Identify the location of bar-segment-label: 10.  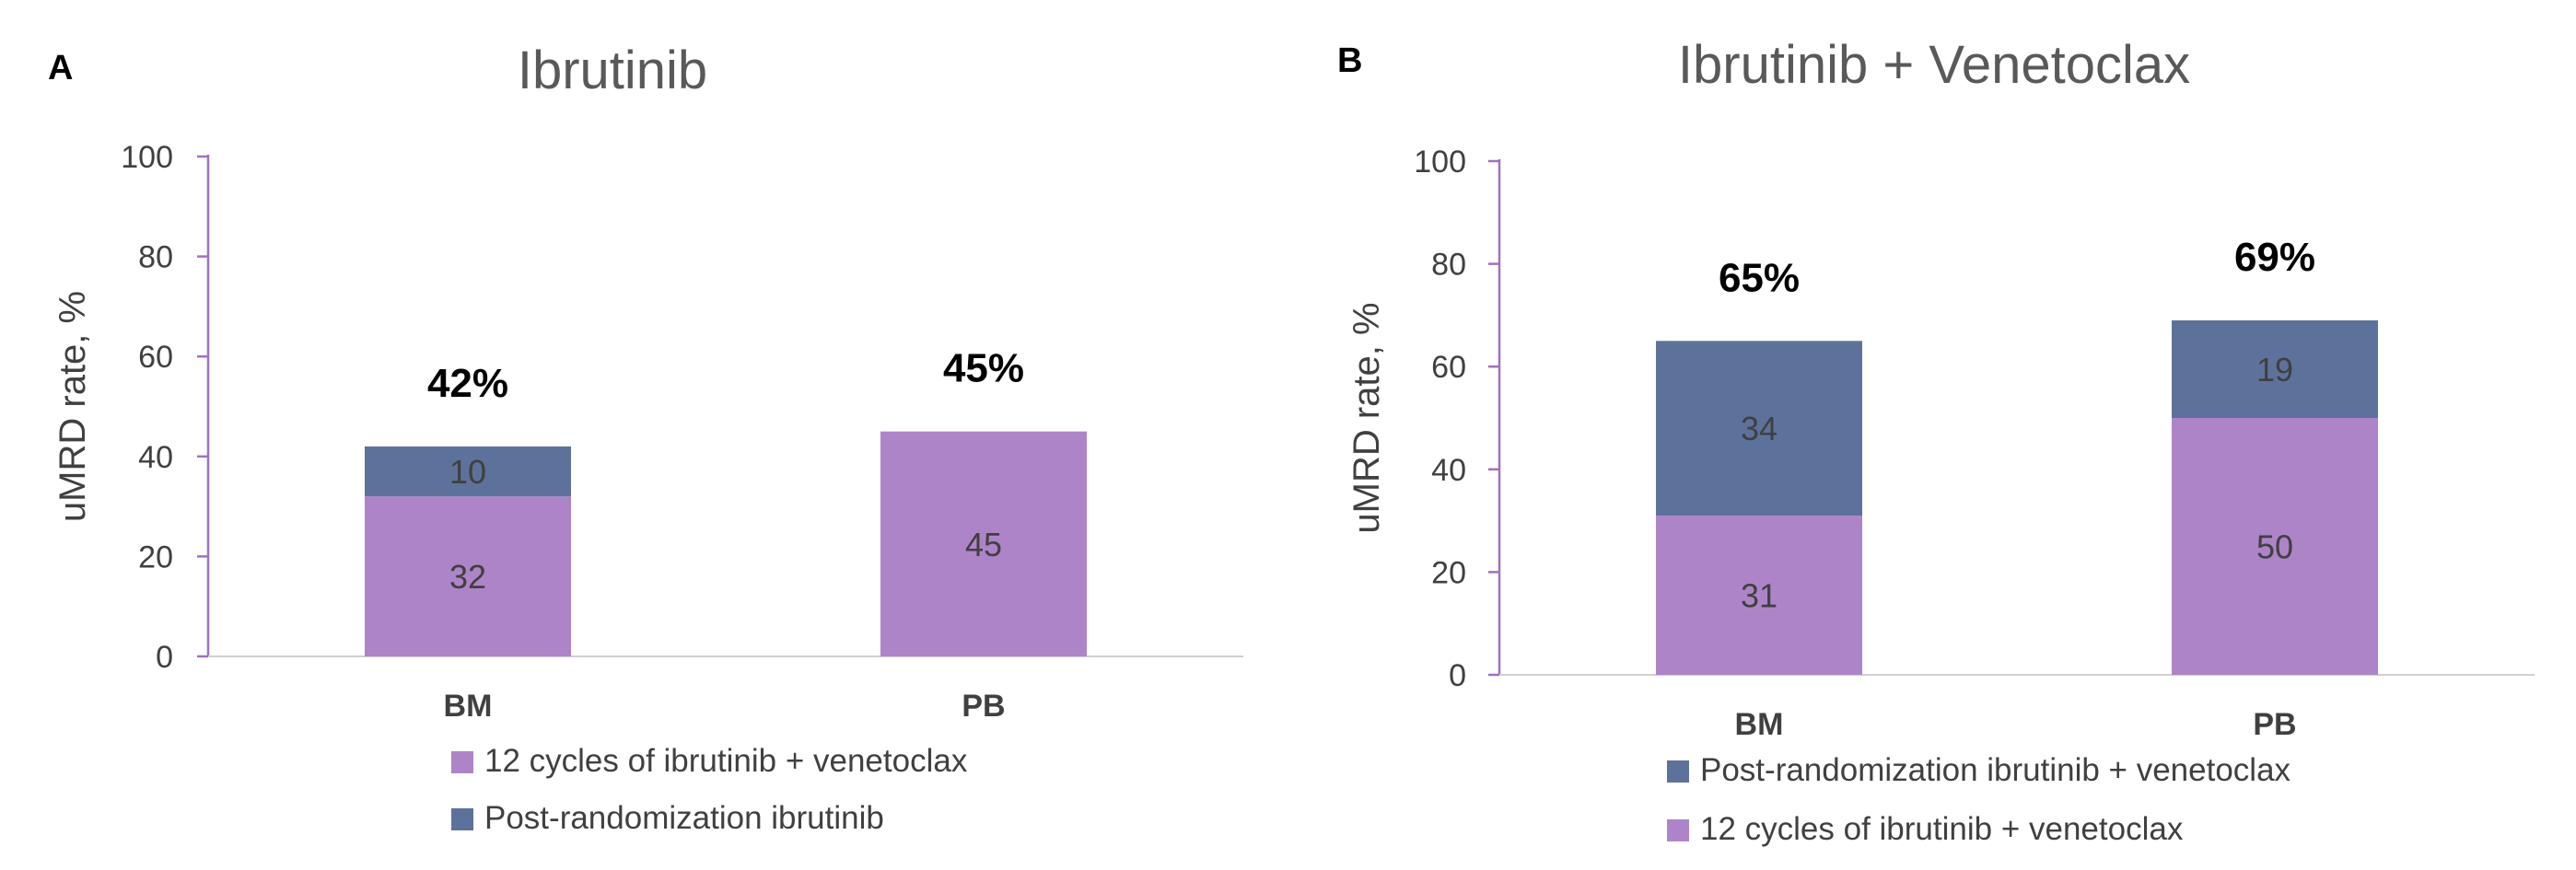
(467, 472).